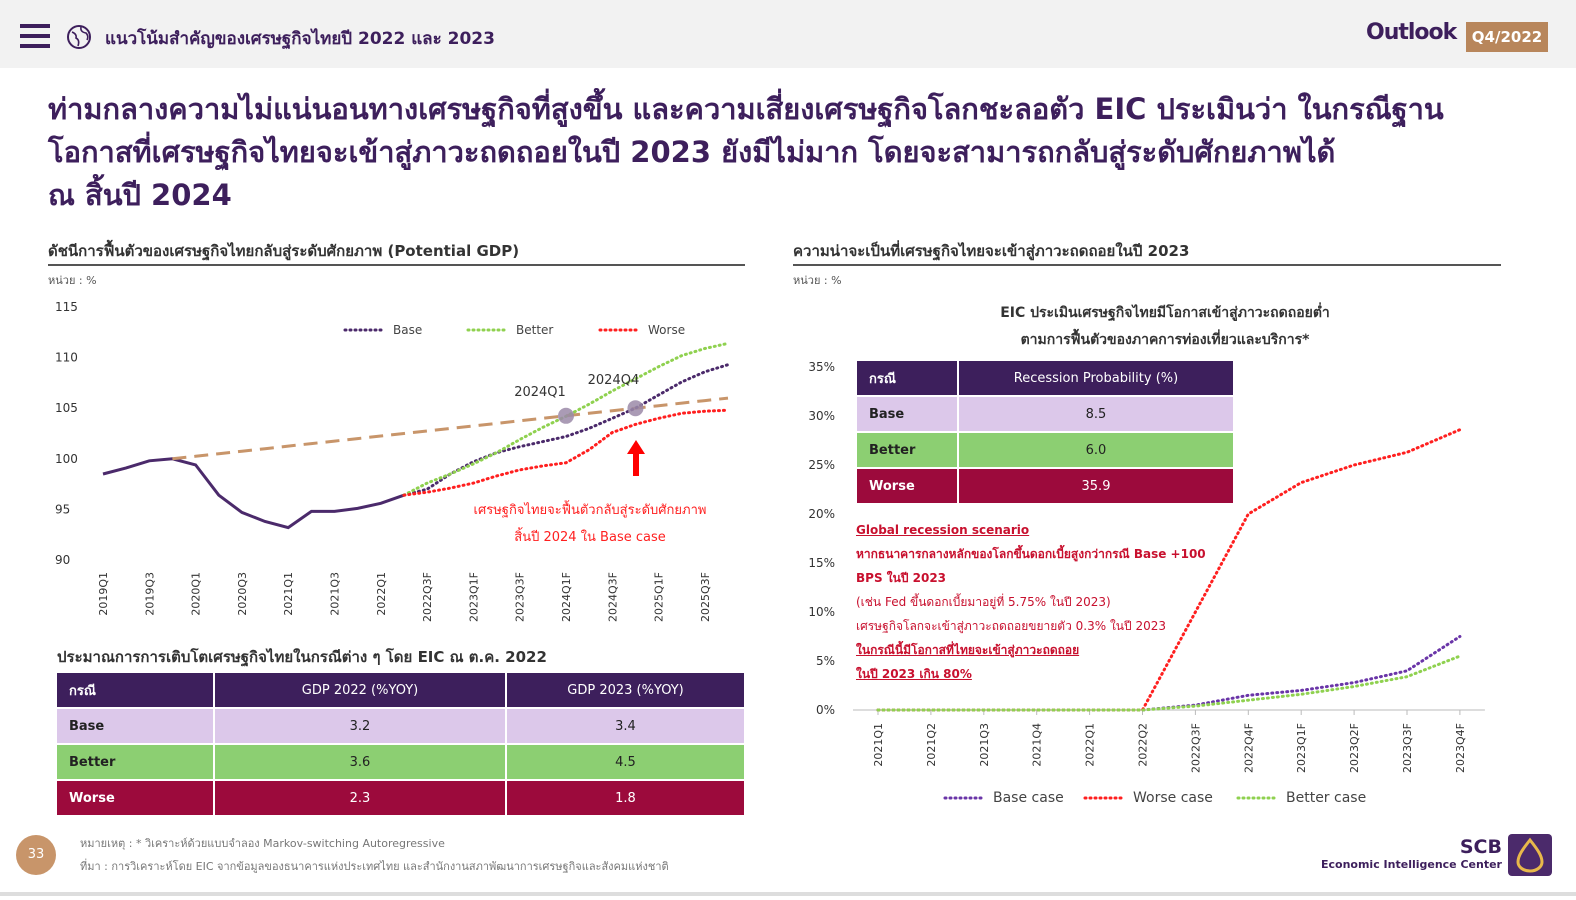  What do you see at coordinates (821, 465) in the screenshot?
I see `y-tick-label: 25%` at bounding box center [821, 465].